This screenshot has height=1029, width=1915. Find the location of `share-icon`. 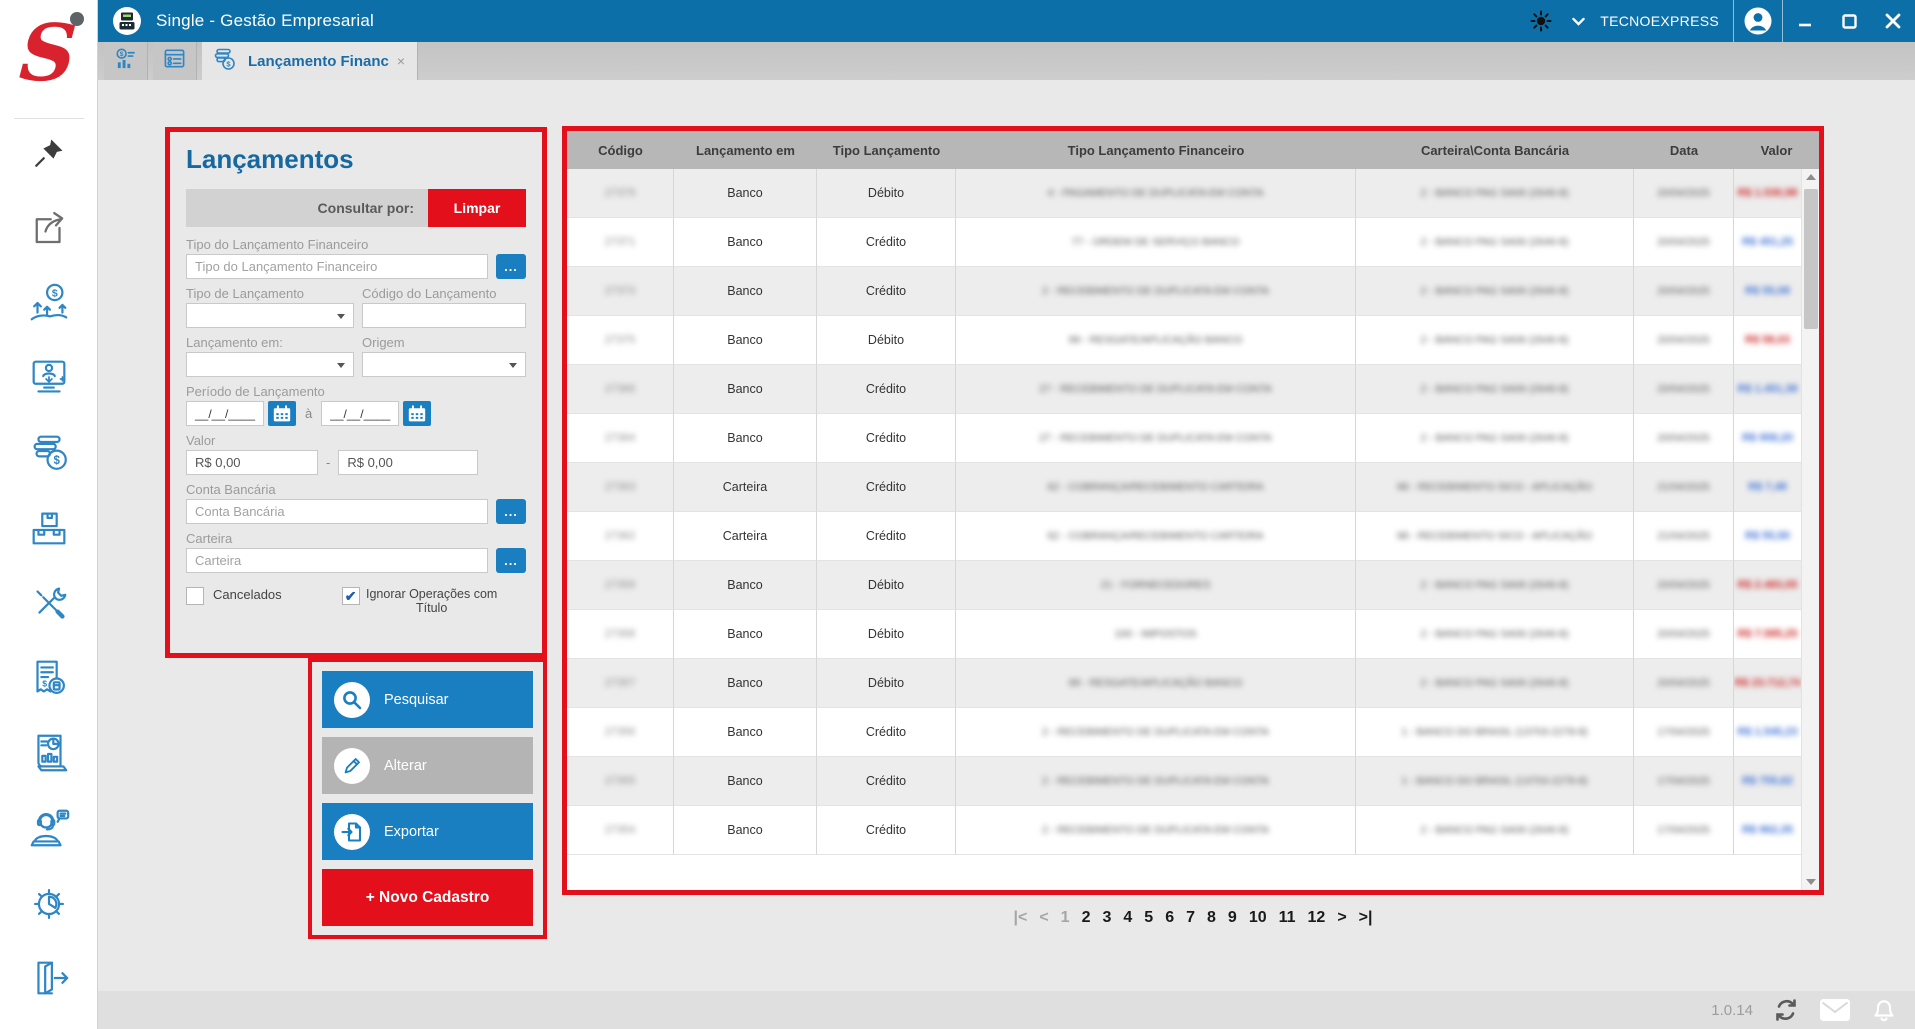

share-icon is located at coordinates (49, 228).